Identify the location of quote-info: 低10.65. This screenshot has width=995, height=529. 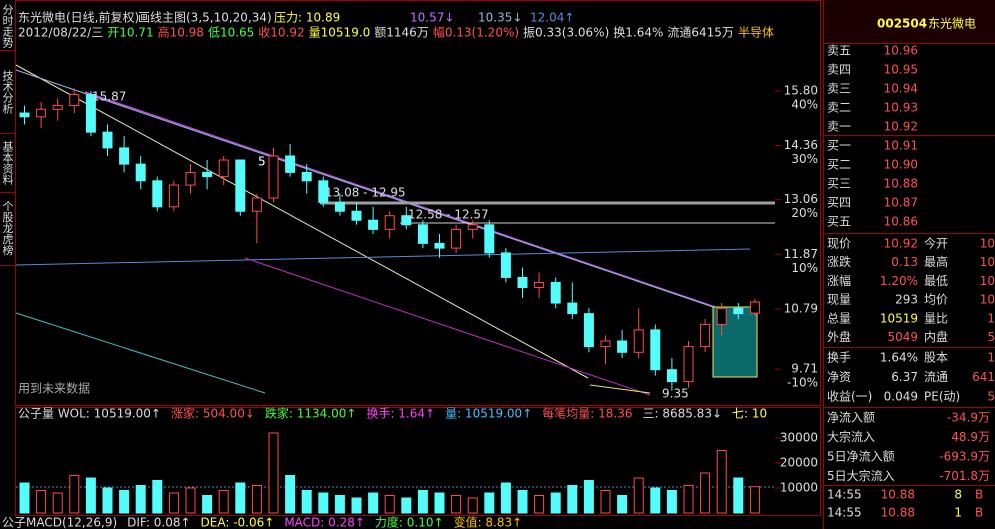
(231, 33).